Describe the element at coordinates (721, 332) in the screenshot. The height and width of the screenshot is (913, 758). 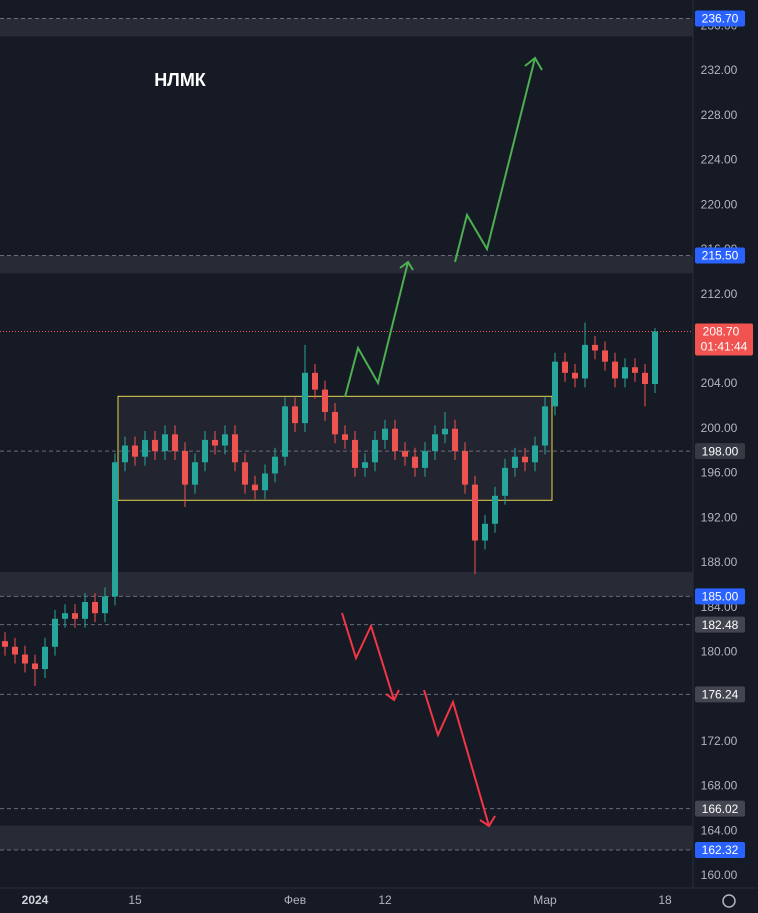
I see `last-price-label: 208.70` at that location.